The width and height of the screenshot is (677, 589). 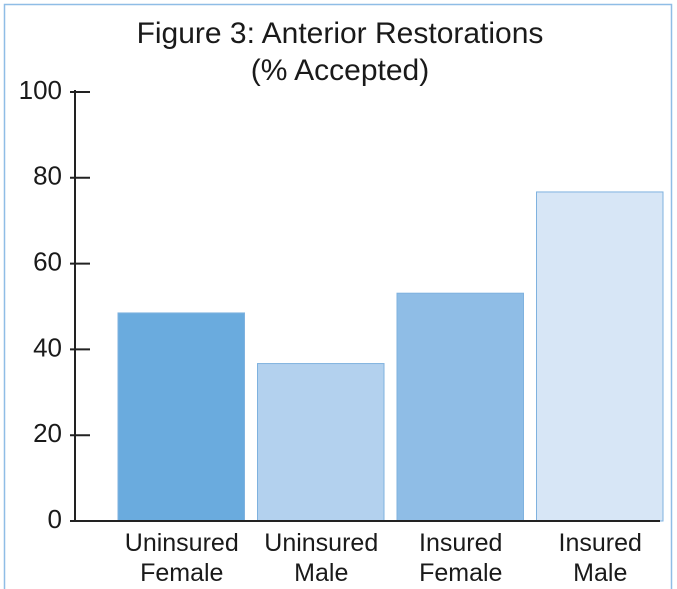 What do you see at coordinates (40, 90) in the screenshot?
I see `y-tick-label: 100` at bounding box center [40, 90].